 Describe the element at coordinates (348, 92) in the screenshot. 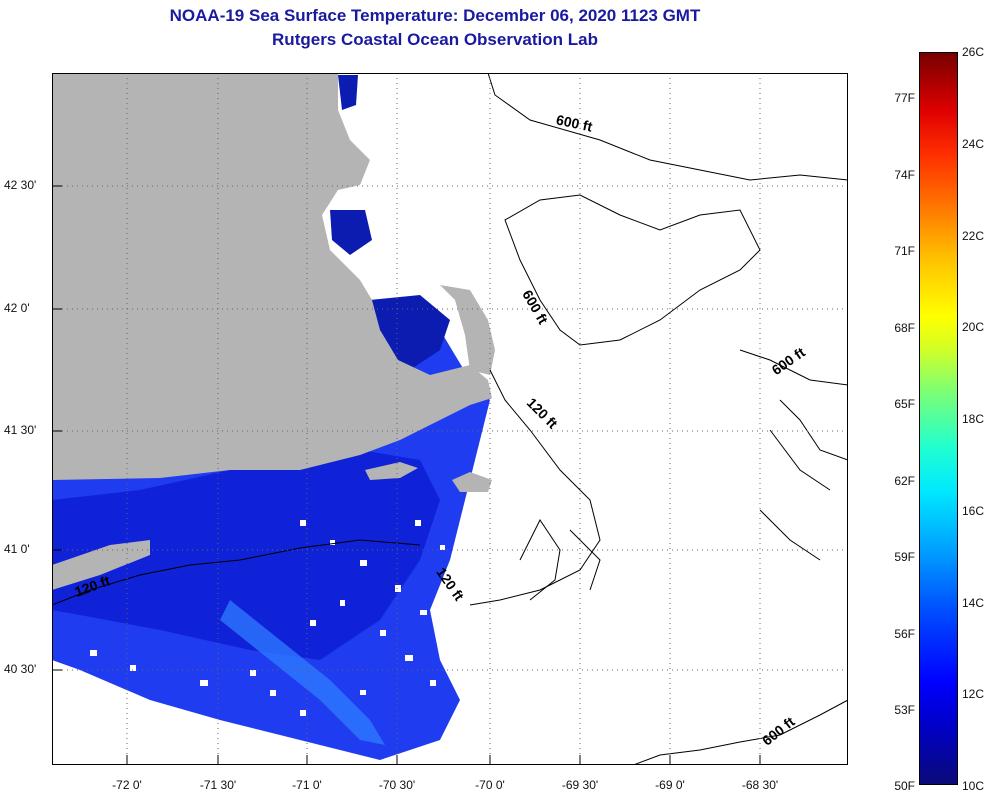

I see `sst-water-north` at that location.